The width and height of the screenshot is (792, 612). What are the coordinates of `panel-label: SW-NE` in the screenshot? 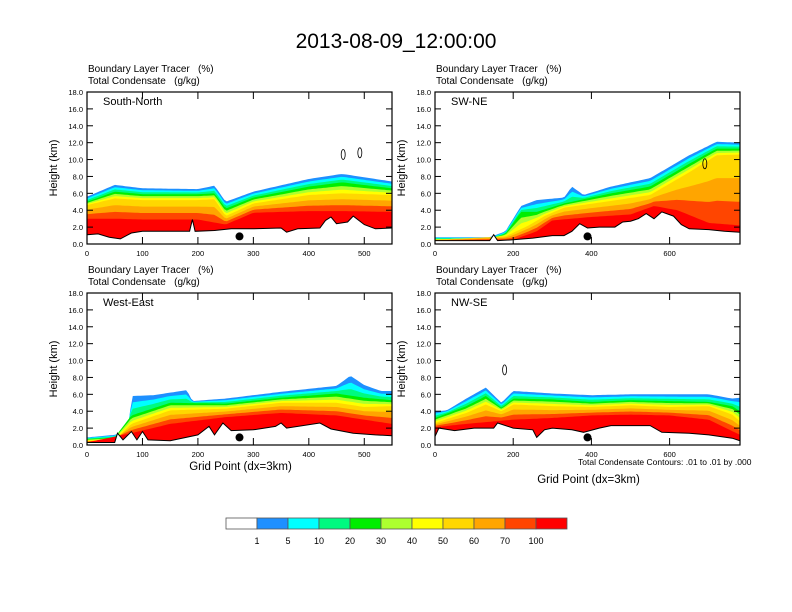 It's located at (469, 102).